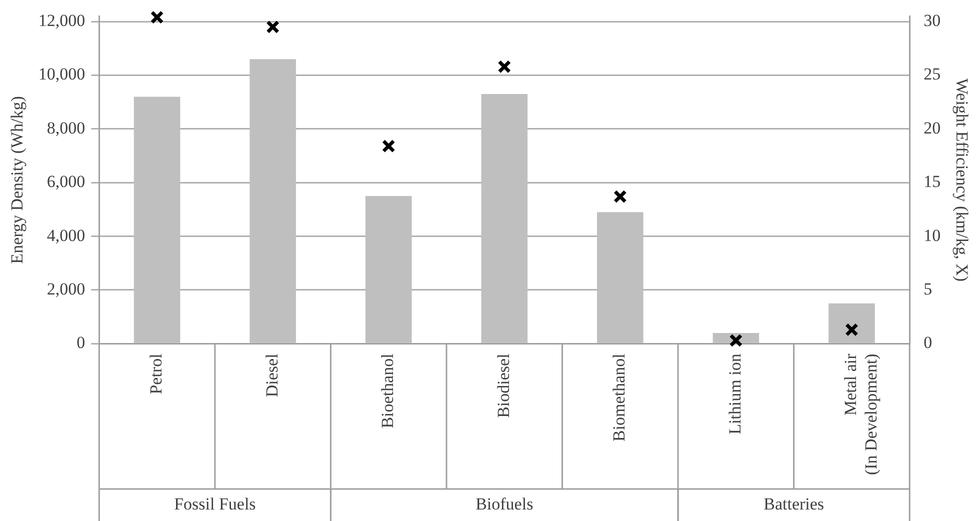 This screenshot has width=979, height=521. I want to click on y-tick-label: 4,000, so click(66, 235).